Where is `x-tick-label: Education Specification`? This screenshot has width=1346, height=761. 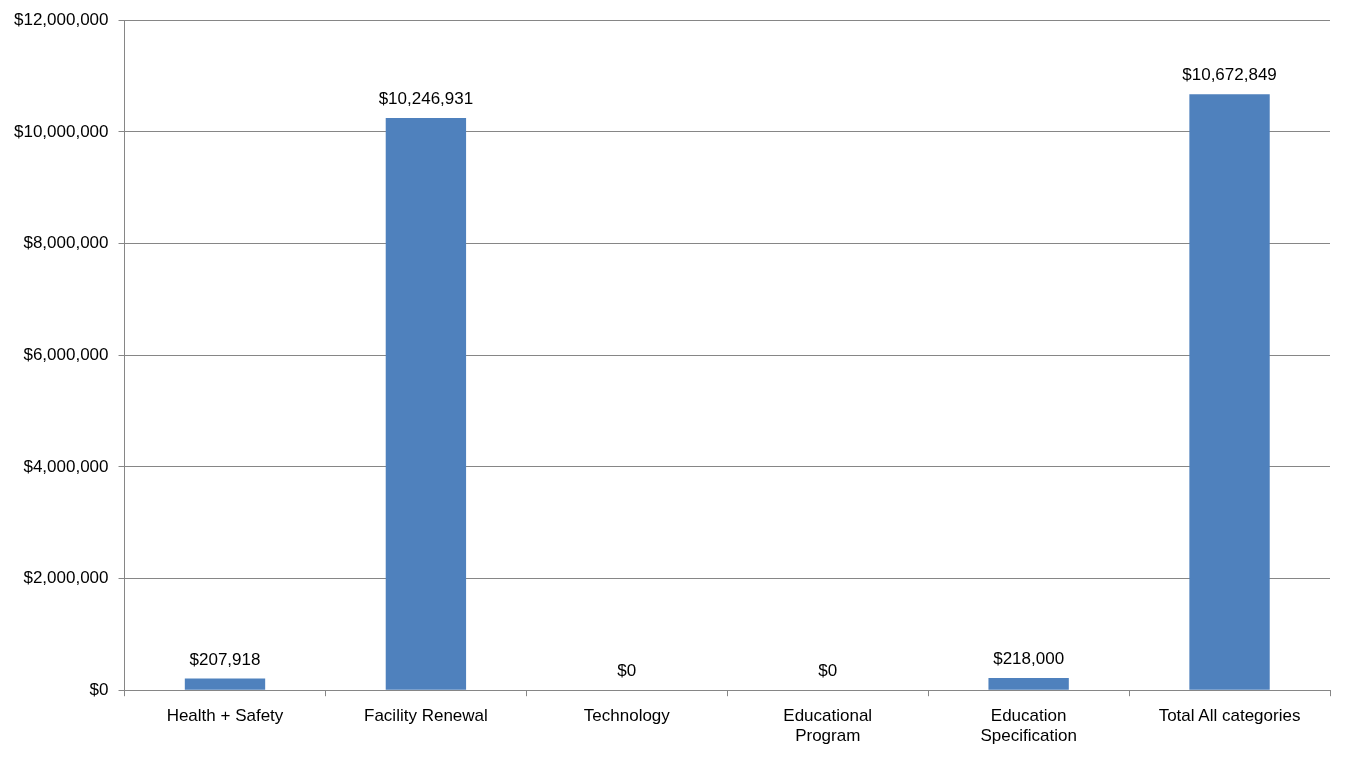 x-tick-label: Education Specification is located at coordinates (1028, 726).